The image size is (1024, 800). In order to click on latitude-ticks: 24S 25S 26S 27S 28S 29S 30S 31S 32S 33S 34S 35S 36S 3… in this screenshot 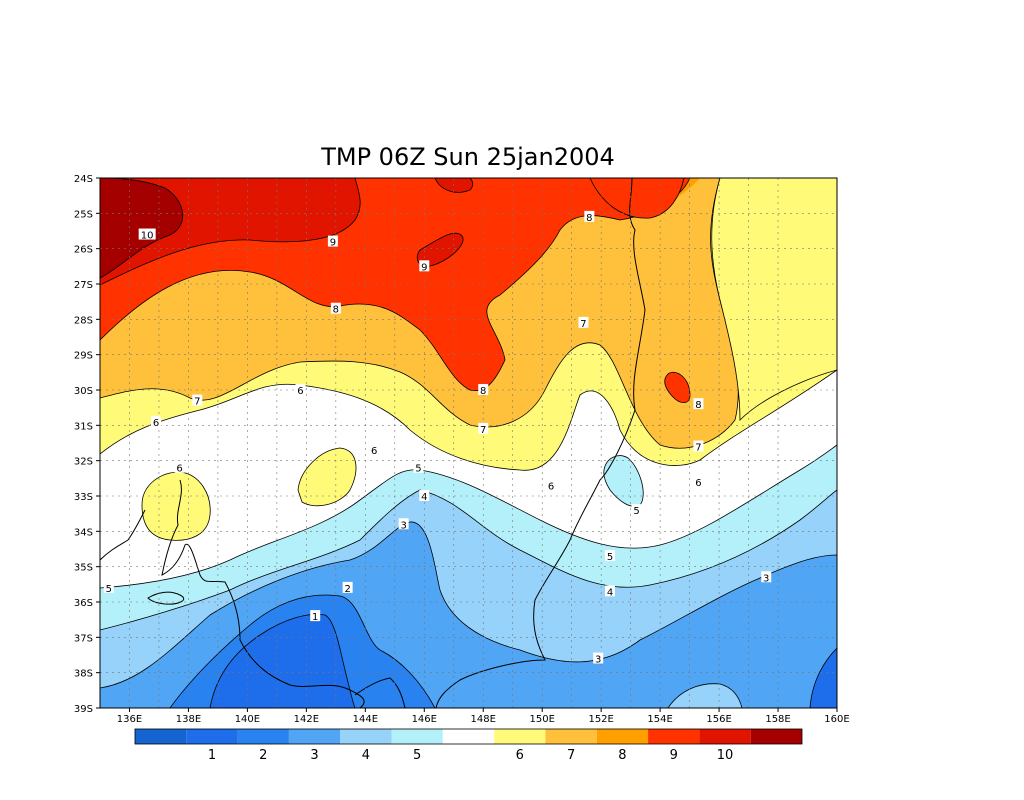, I will do `click(87, 444)`.